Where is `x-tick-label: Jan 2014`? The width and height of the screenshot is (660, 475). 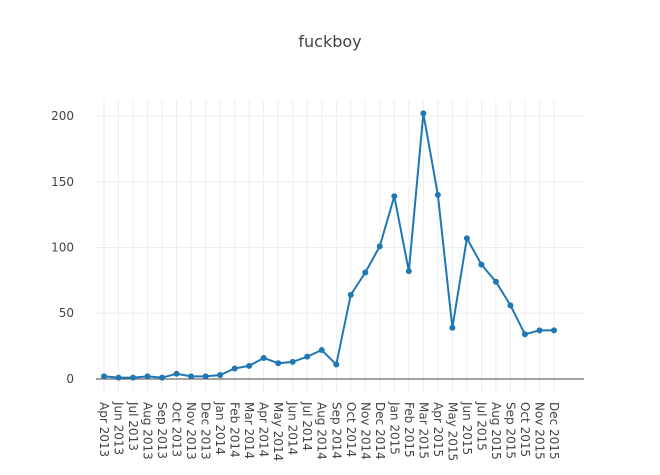
x-tick-label: Jan 2014 is located at coordinates (220, 428).